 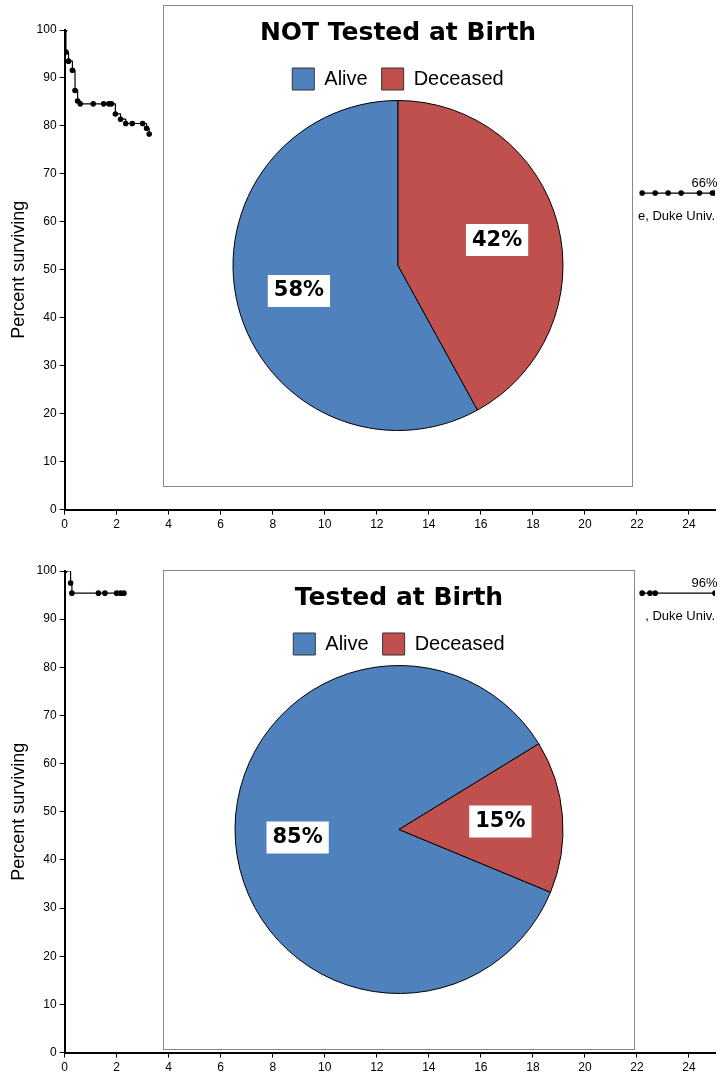 What do you see at coordinates (676, 215) in the screenshot?
I see `annotation: e, Duke Univ.` at bounding box center [676, 215].